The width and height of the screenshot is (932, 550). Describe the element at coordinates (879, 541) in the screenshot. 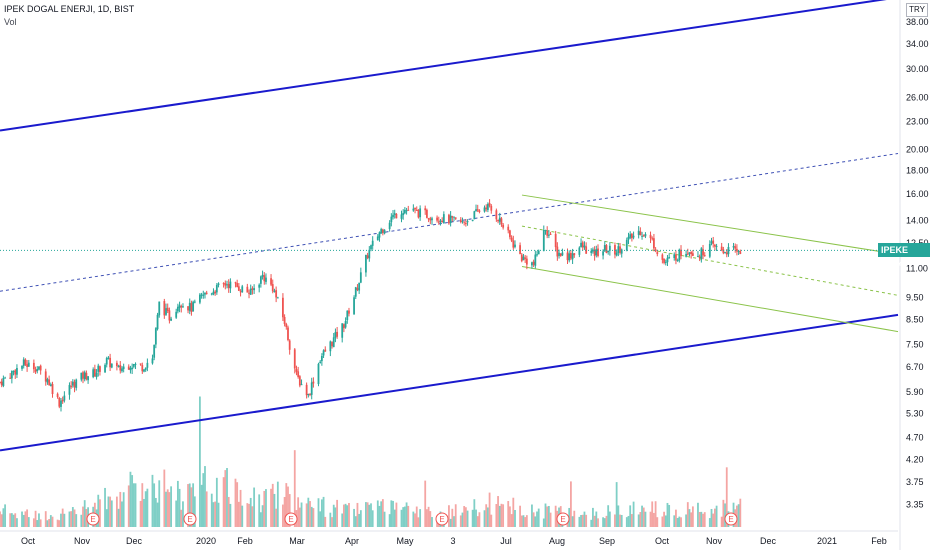

I see `time-tick-label: Feb` at that location.